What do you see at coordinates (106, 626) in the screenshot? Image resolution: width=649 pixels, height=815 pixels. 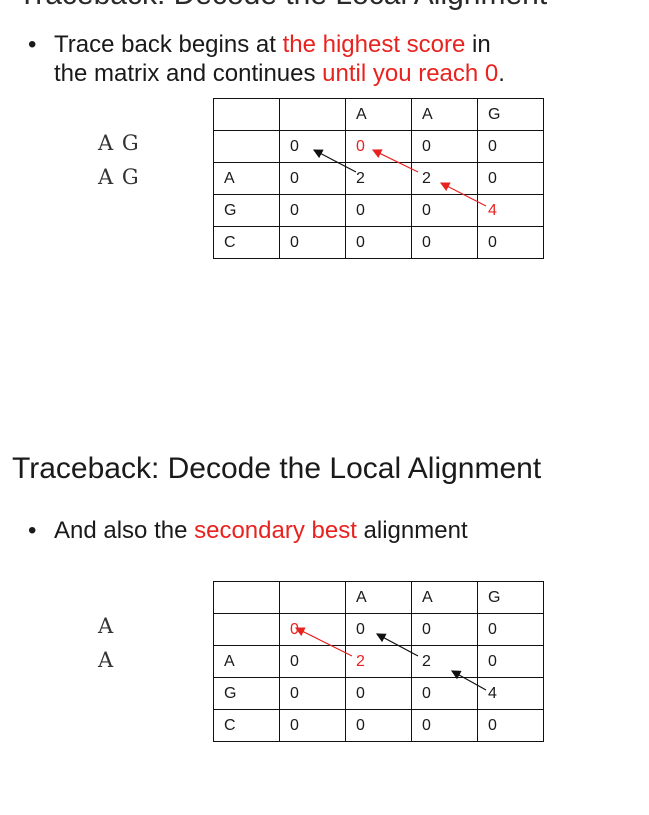 I see `bottom-alignment-seq-1: A` at bounding box center [106, 626].